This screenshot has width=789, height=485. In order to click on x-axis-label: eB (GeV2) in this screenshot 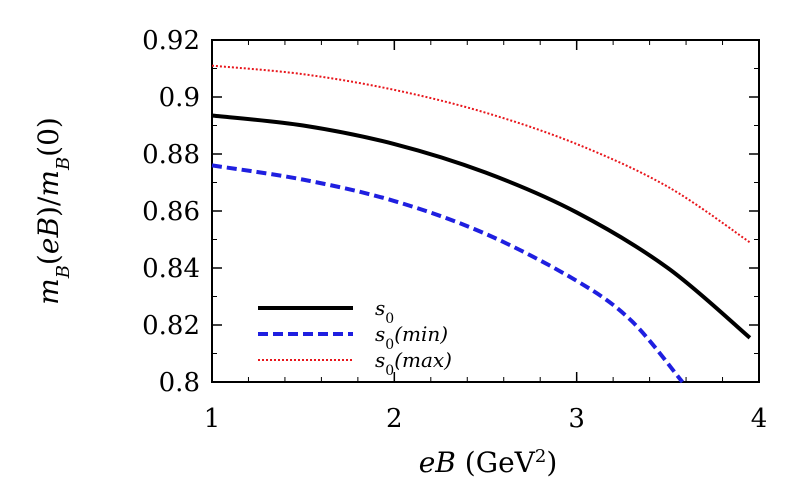, I will do `click(488, 463)`.